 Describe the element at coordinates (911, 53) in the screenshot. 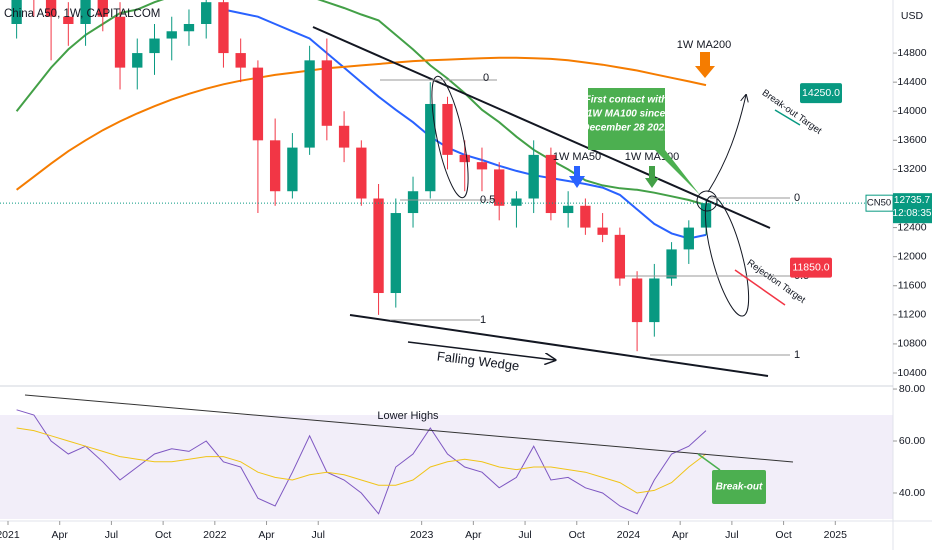

I see `y-tick-label: 14800` at that location.